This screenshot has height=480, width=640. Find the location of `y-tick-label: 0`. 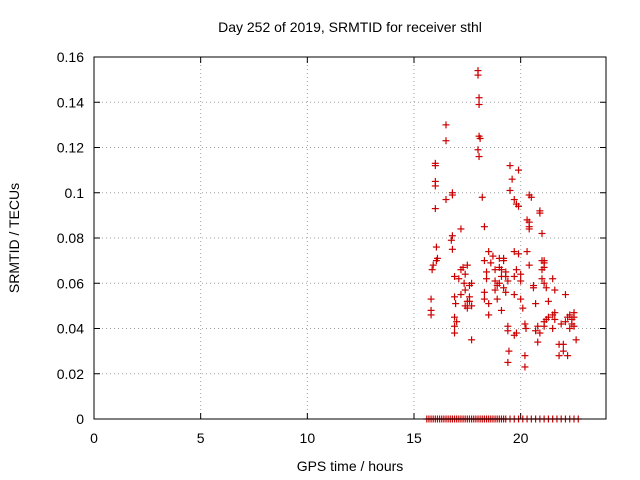

y-tick-label: 0 is located at coordinates (80, 419).